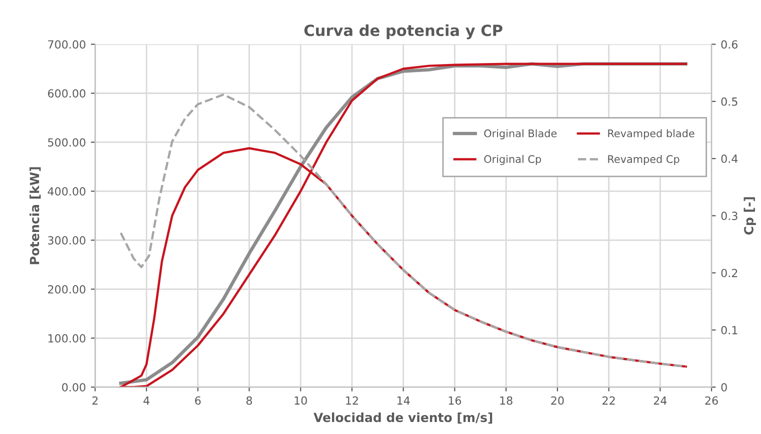 The width and height of the screenshot is (761, 434). What do you see at coordinates (67, 142) in the screenshot?
I see `y-tick-label: 500.00` at bounding box center [67, 142].